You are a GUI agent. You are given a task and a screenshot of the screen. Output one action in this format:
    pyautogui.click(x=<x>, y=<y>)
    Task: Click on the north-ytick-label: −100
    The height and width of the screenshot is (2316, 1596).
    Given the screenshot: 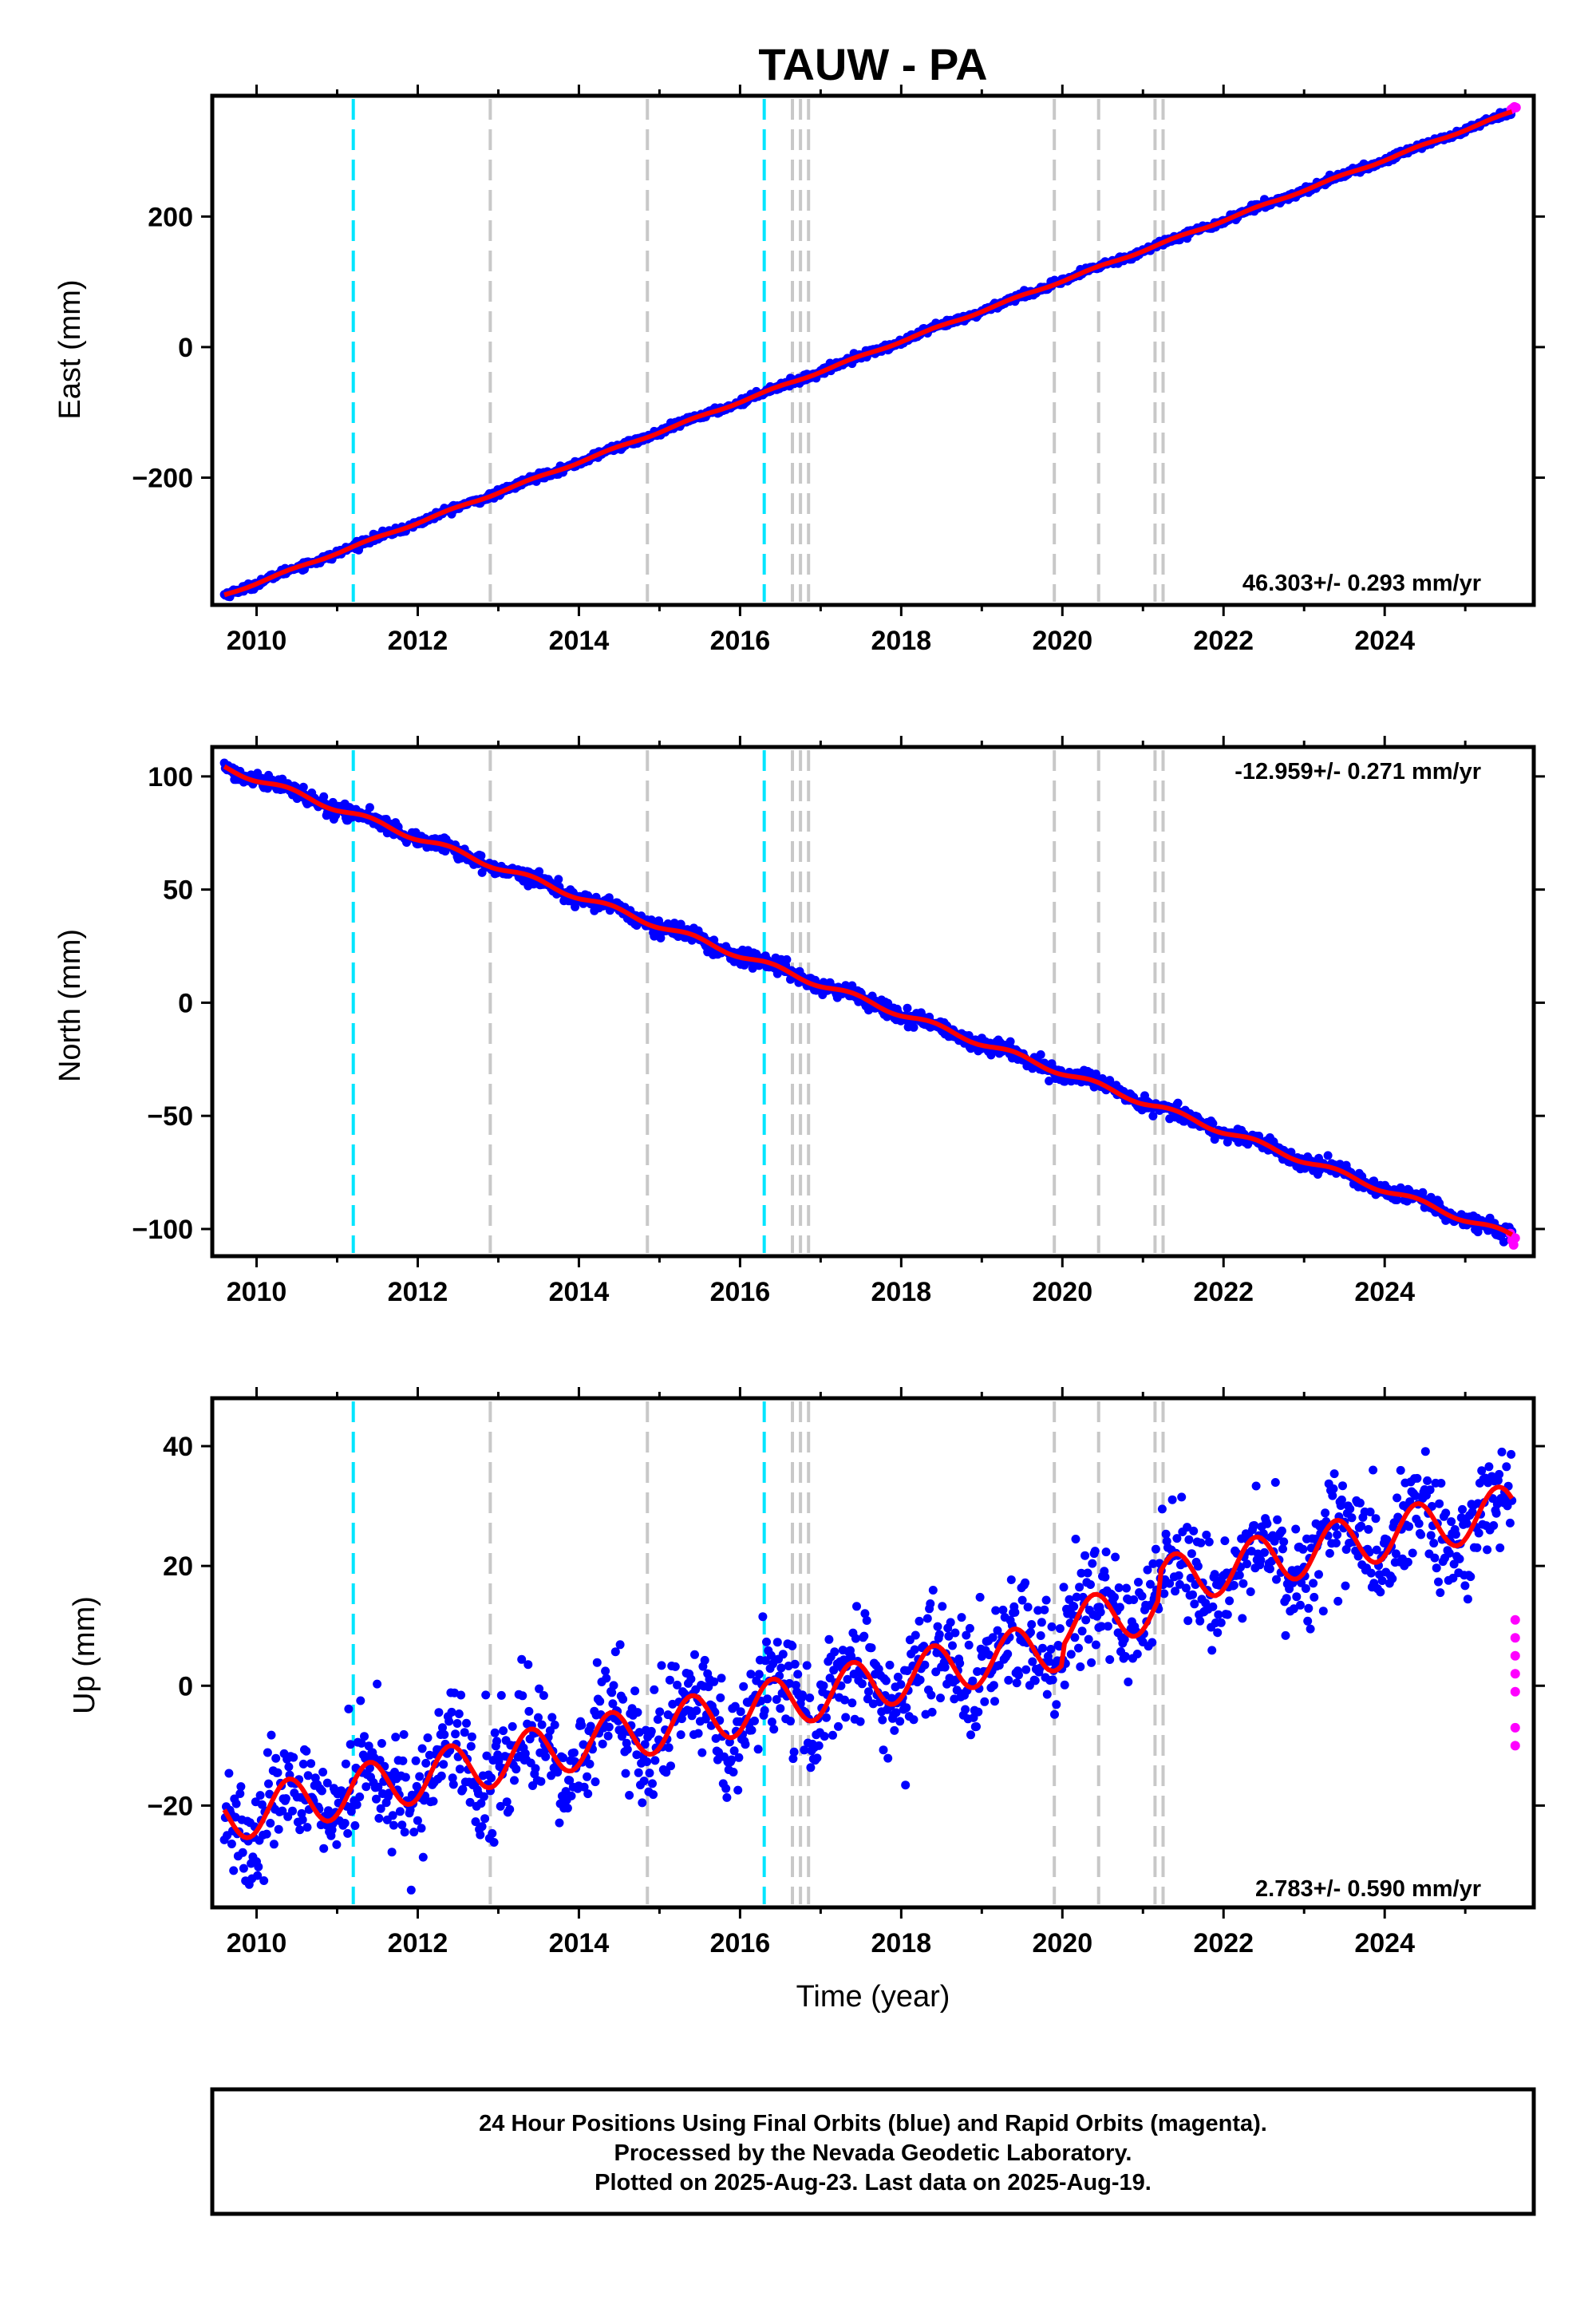 What is the action you would take?
    pyautogui.click(x=162, y=1230)
    